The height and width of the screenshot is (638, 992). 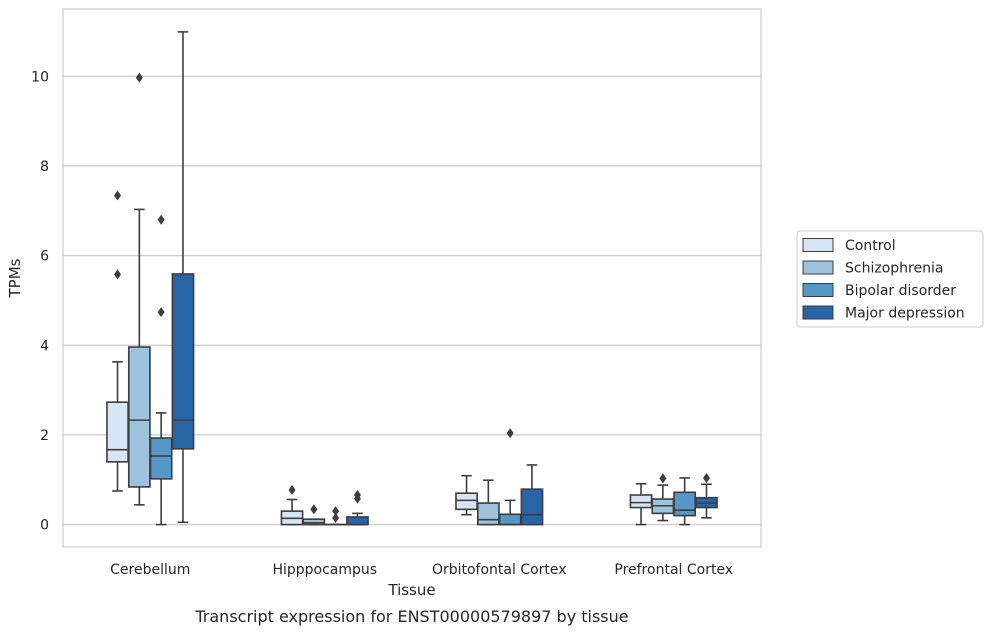 I want to click on y-tick-label-2: 2, so click(x=44, y=436).